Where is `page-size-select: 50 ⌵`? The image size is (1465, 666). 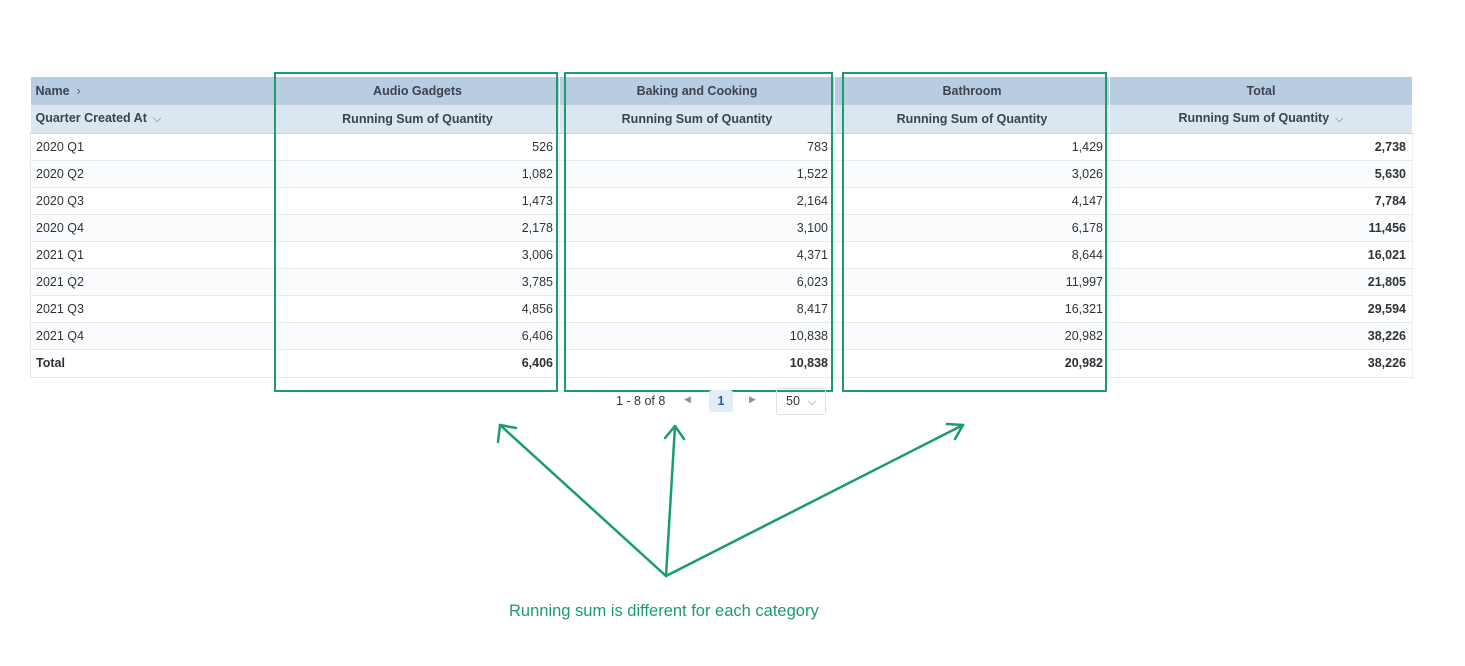
page-size-select: 50 ⌵ is located at coordinates (801, 401).